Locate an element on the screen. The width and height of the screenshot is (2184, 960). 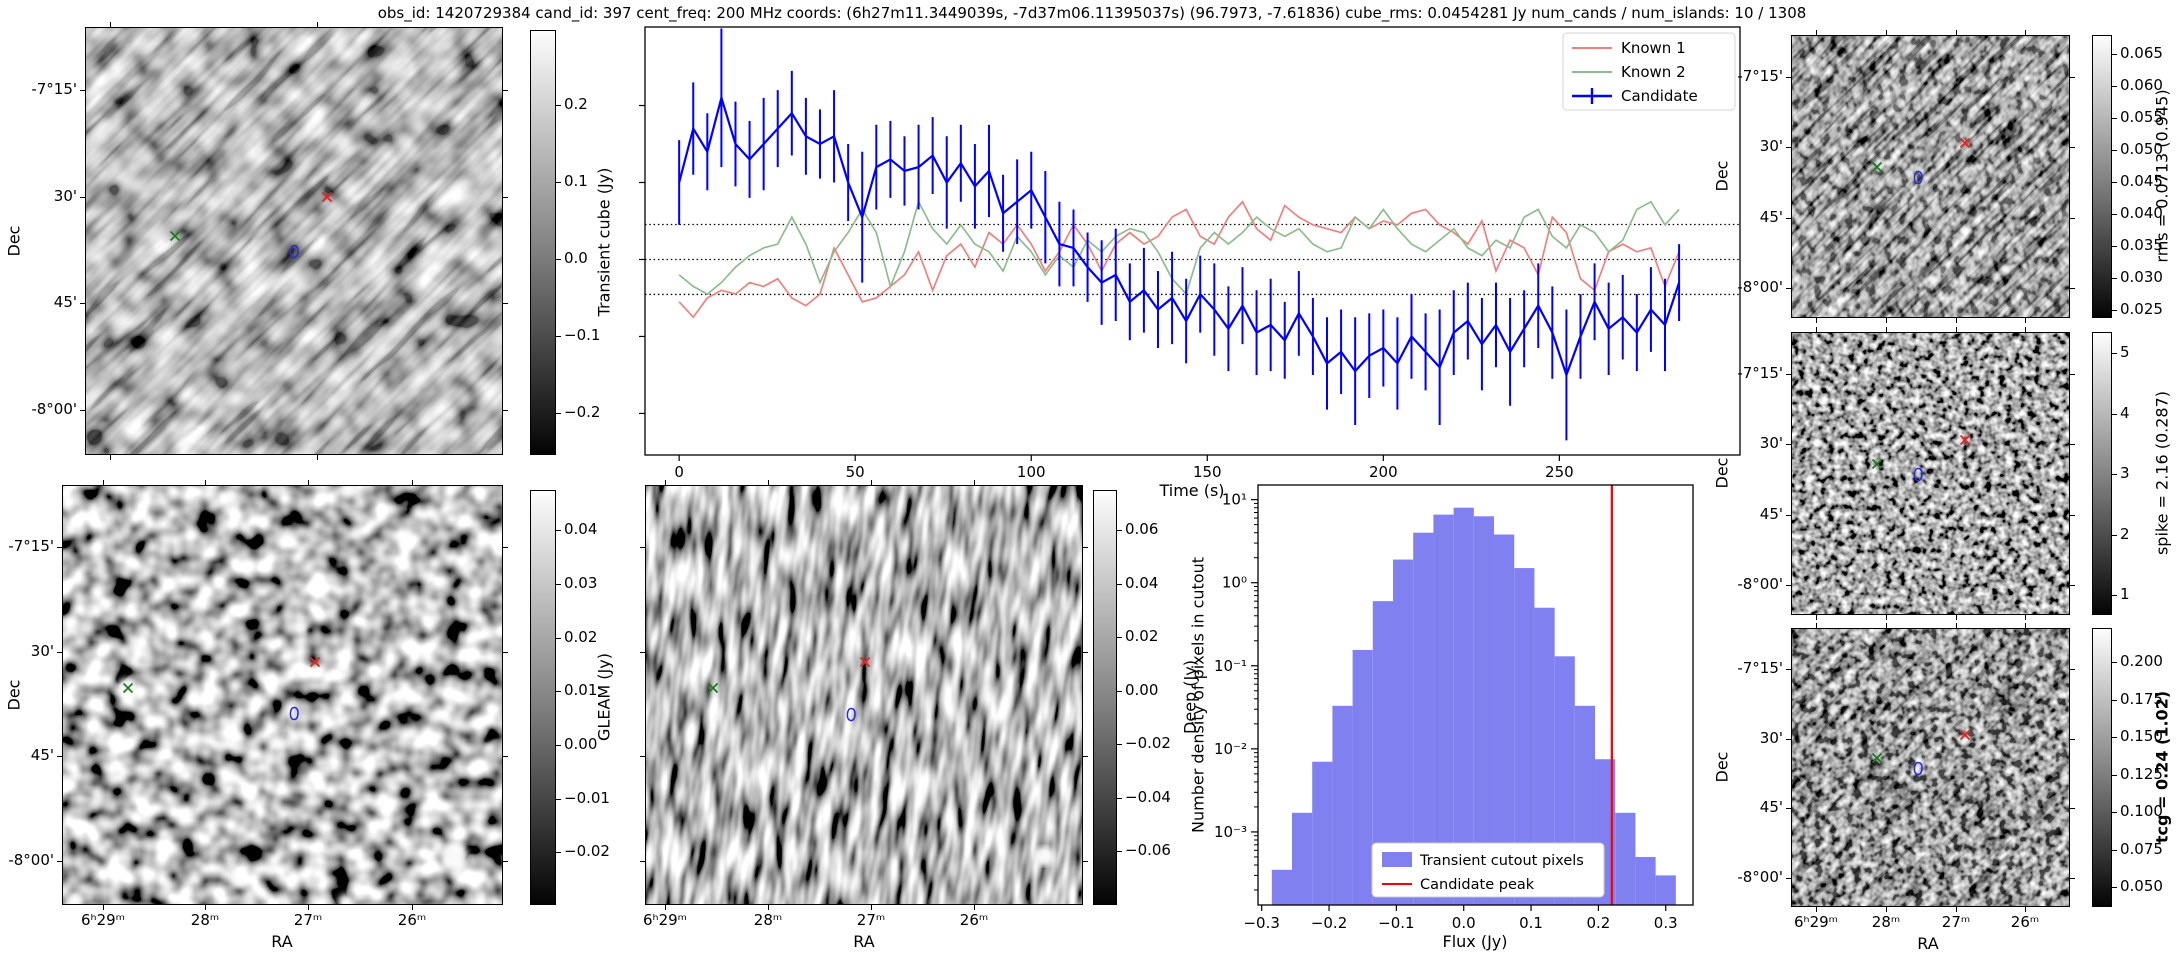
colorbar-tick-label: 0.040 is located at coordinates (2141, 213).